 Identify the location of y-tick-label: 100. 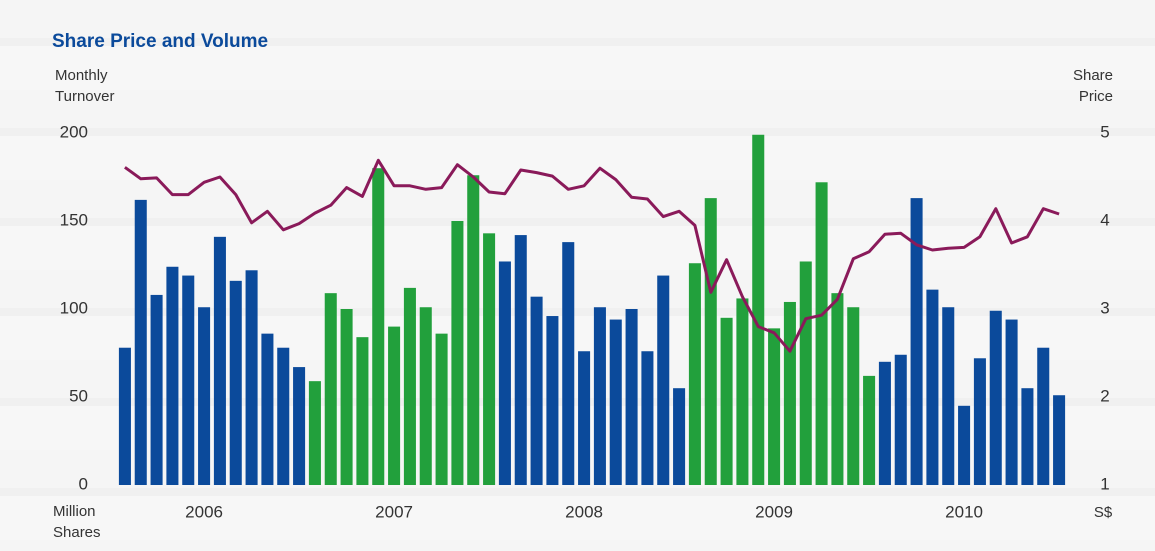
(74, 307).